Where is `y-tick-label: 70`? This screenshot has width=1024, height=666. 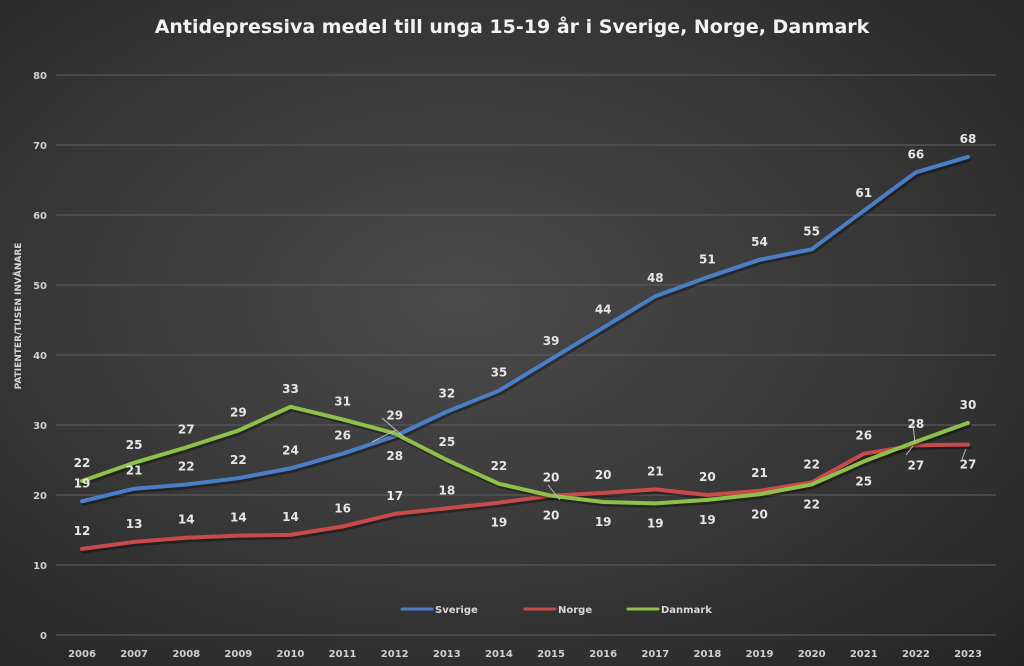 y-tick-label: 70 is located at coordinates (40, 146).